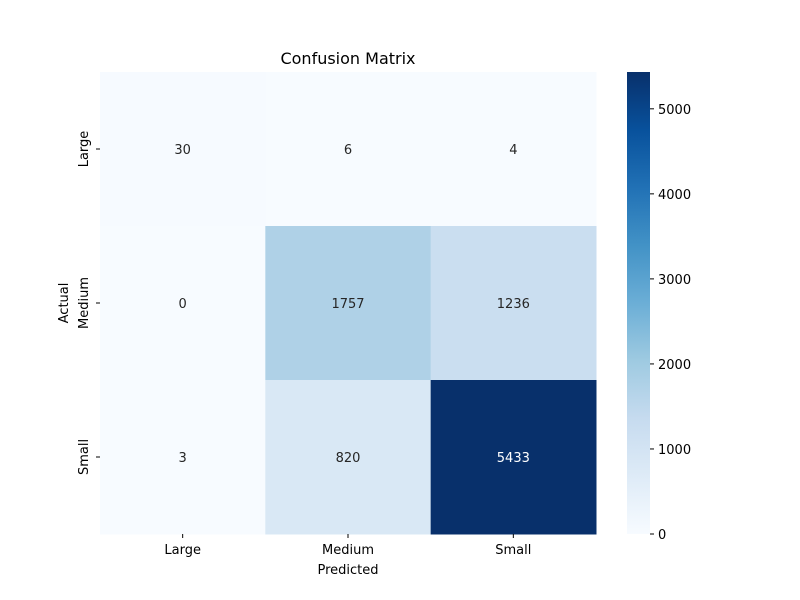  I want to click on x-tick-label: Large, so click(182, 550).